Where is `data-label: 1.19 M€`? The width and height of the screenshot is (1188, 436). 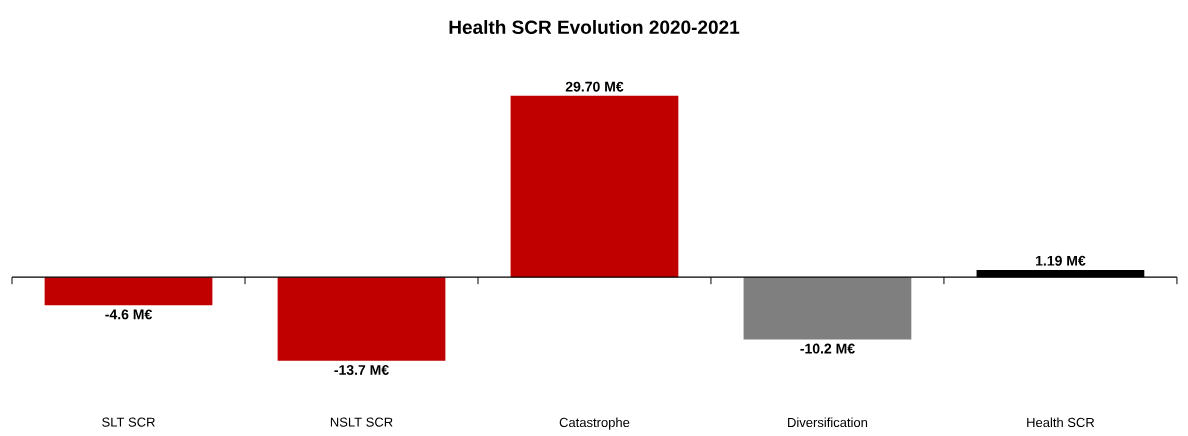 data-label: 1.19 M€ is located at coordinates (1061, 260).